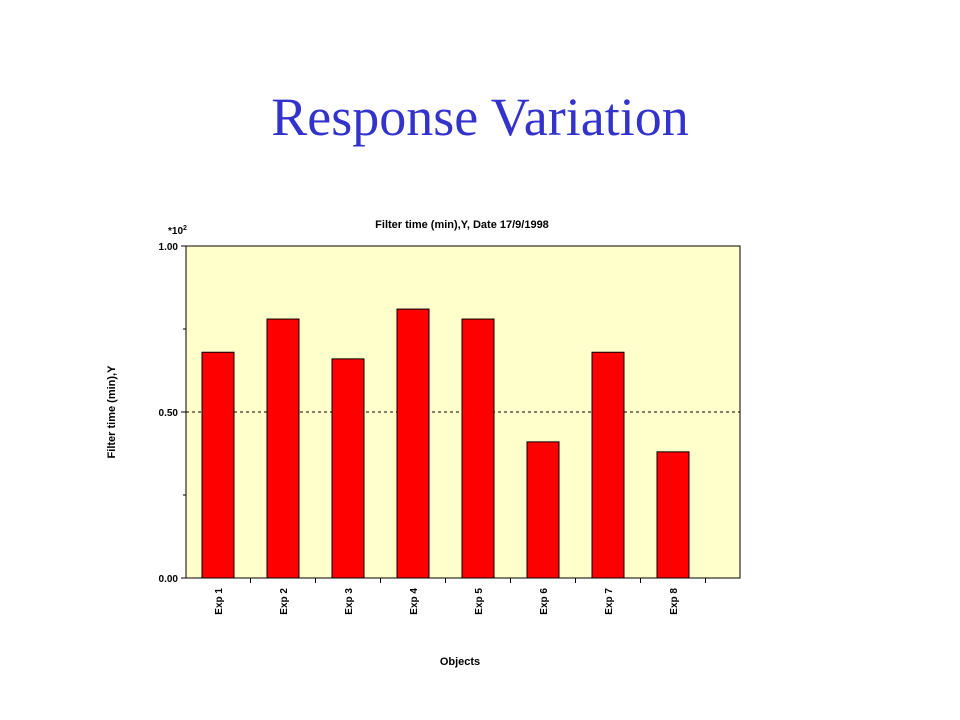  I want to click on y-tick-label: 1.00, so click(169, 247).